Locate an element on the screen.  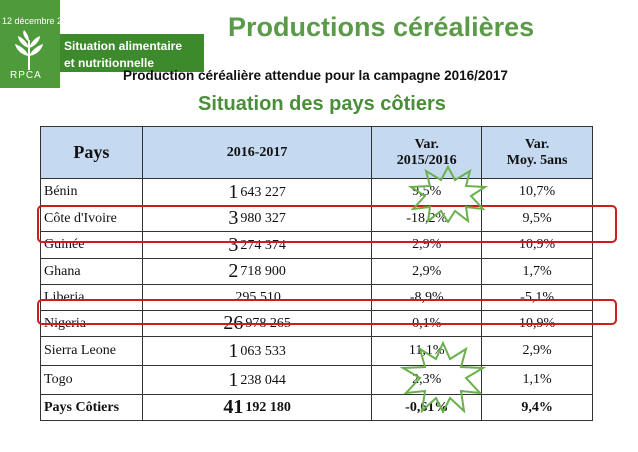
row-production-rest: 063 533 is located at coordinates (263, 351).